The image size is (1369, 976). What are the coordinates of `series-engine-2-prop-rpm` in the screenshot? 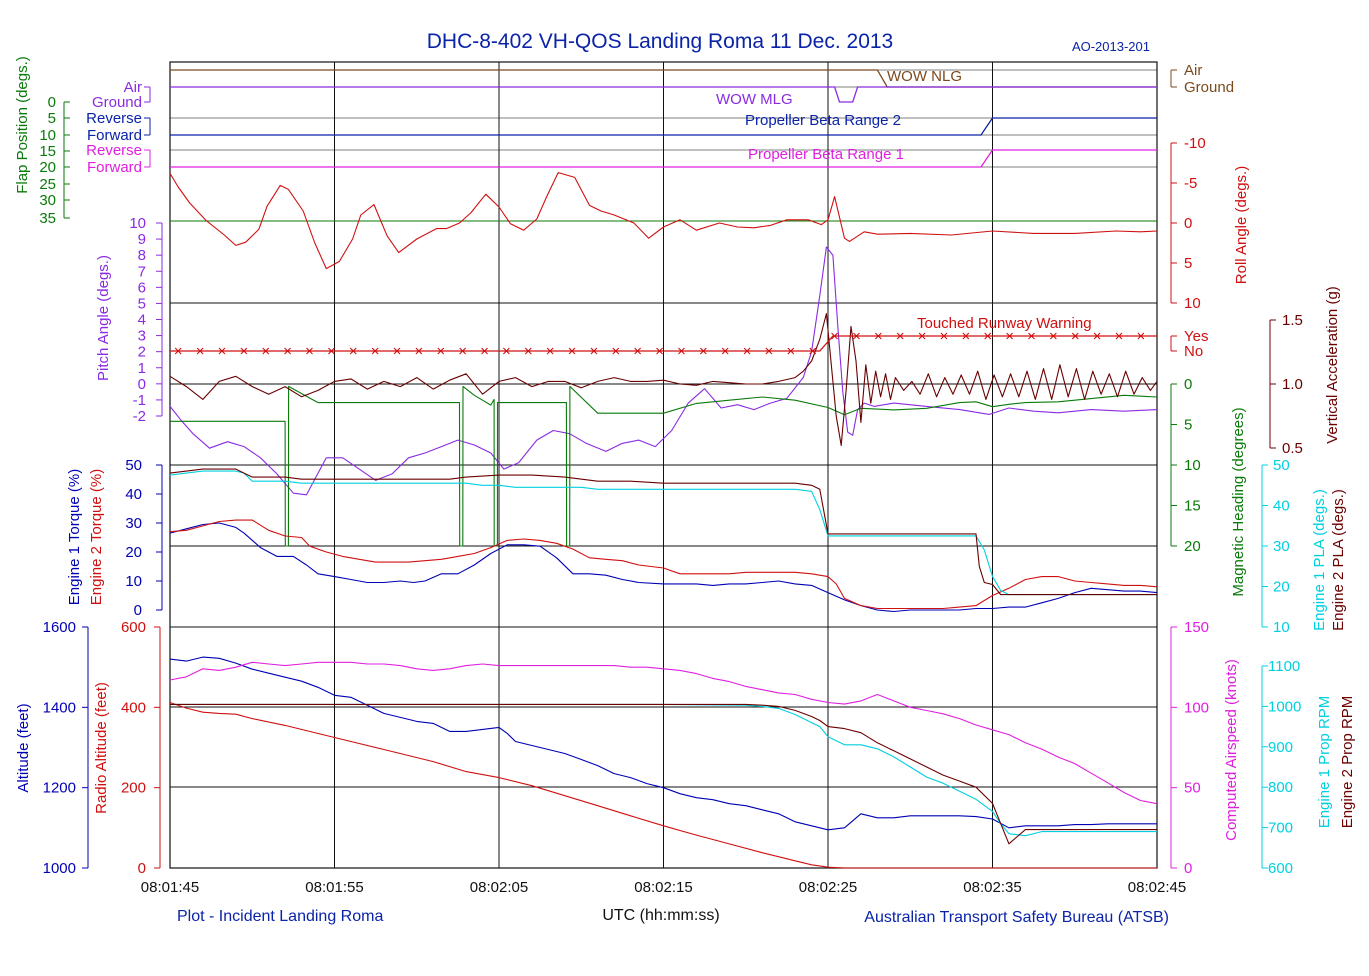 It's located at (663, 774).